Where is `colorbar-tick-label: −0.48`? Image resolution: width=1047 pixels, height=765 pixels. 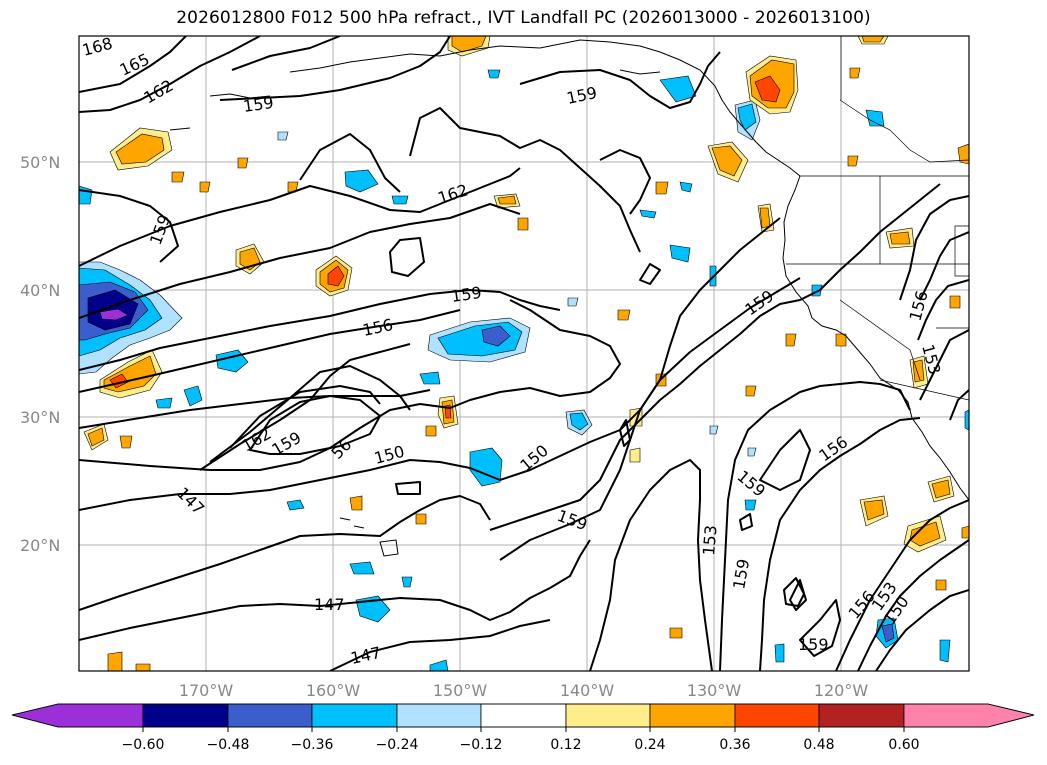 colorbar-tick-label: −0.48 is located at coordinates (228, 745).